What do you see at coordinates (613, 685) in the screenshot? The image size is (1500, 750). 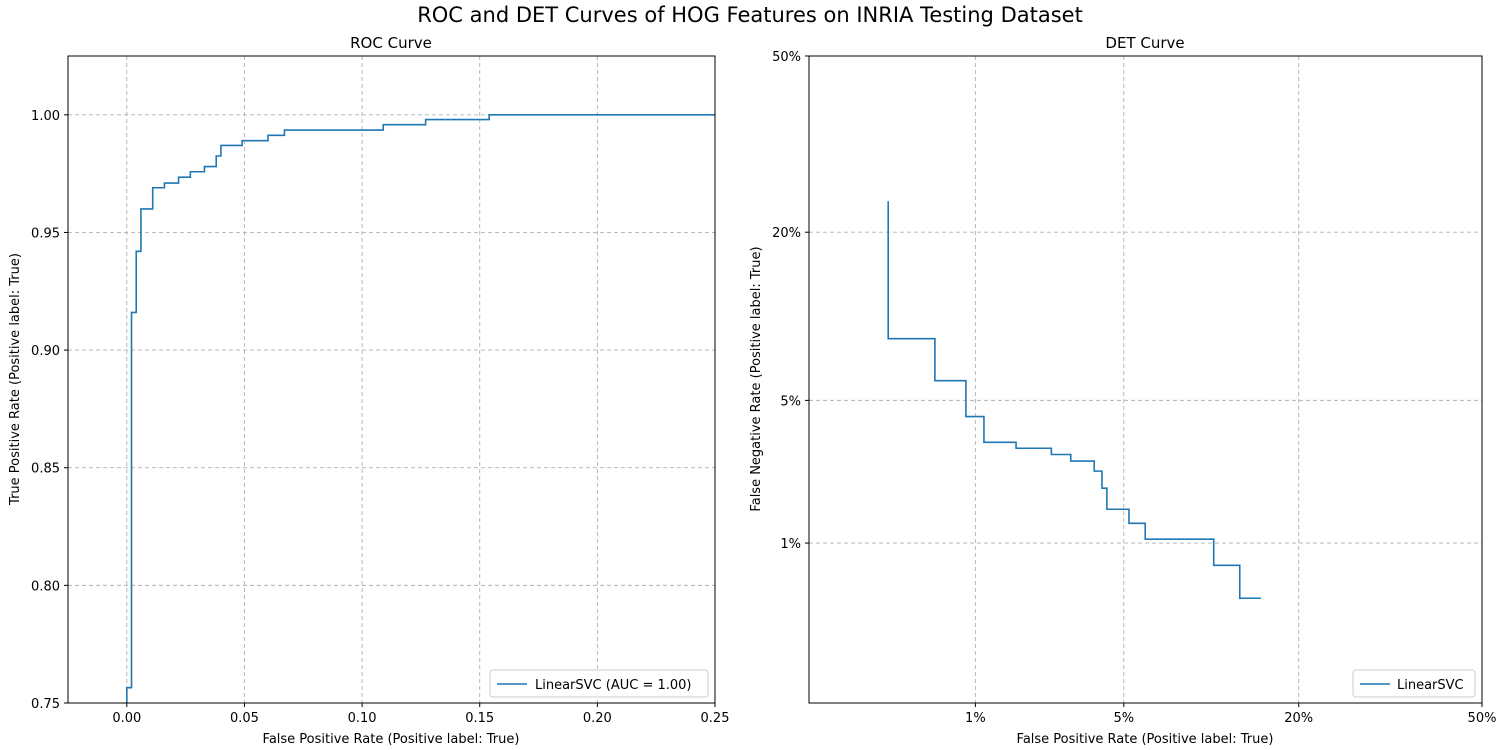 I see `roc-legend-label: LinearSVC (AUC = 1.00)` at bounding box center [613, 685].